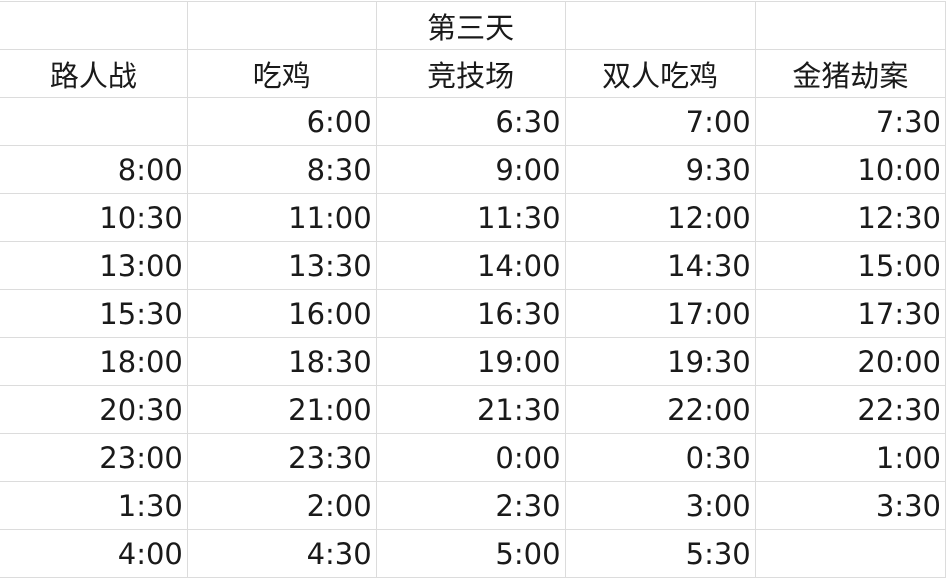 The height and width of the screenshot is (578, 947). Describe the element at coordinates (660, 73) in the screenshot. I see `header-cell: 双人吃鸡` at that location.